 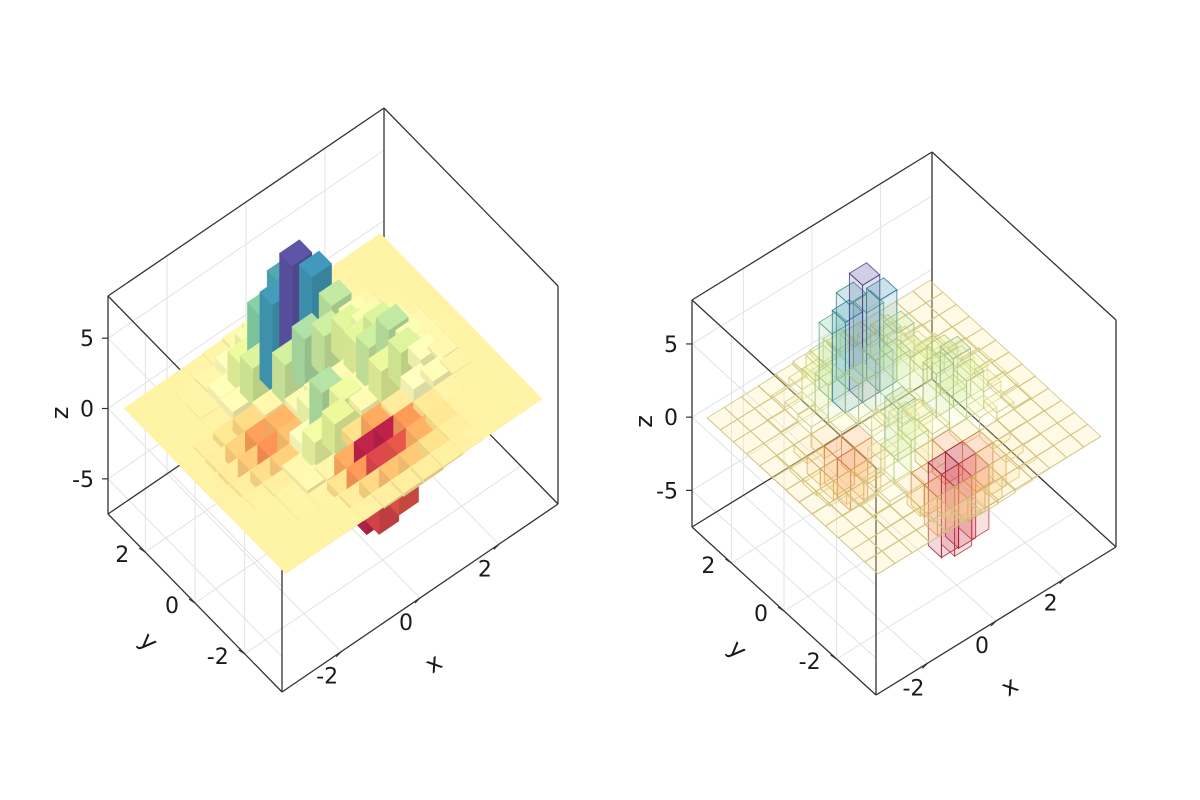 What do you see at coordinates (485, 569) in the screenshot?
I see `x-tick-label: 2` at bounding box center [485, 569].